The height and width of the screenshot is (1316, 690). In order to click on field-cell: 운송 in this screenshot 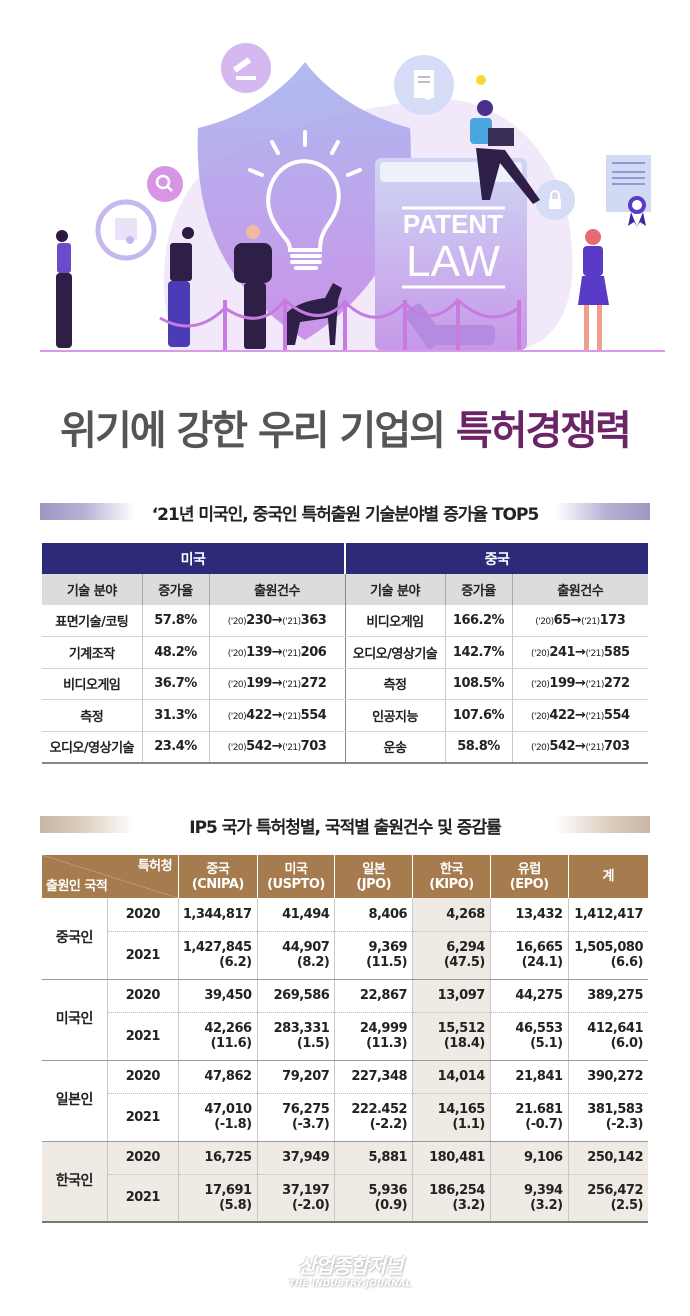, I will do `click(395, 747)`.